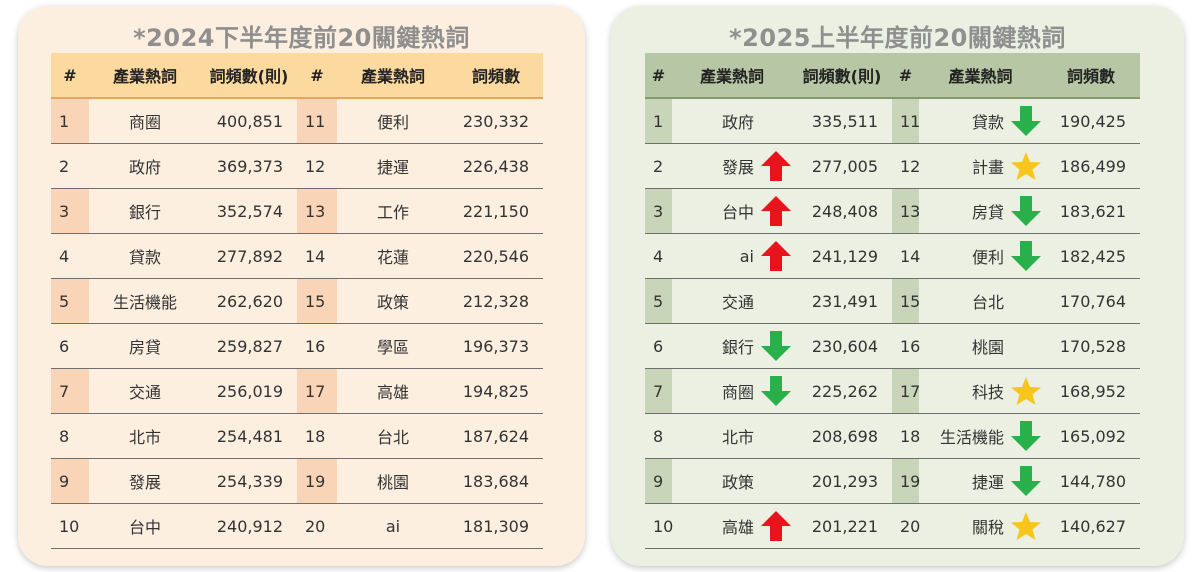 The image size is (1195, 572). What do you see at coordinates (1007, 301) in the screenshot?
I see `keyword-with-trend: 台北` at bounding box center [1007, 301].